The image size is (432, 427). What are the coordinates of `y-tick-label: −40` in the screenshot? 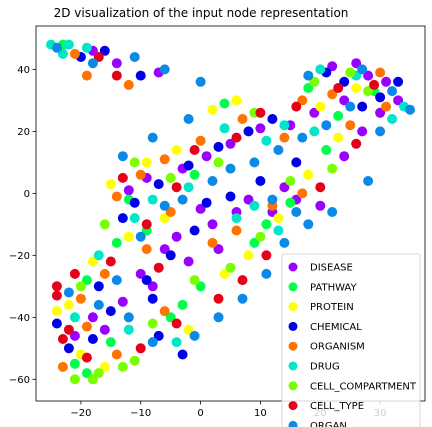 It's located at (19, 318).